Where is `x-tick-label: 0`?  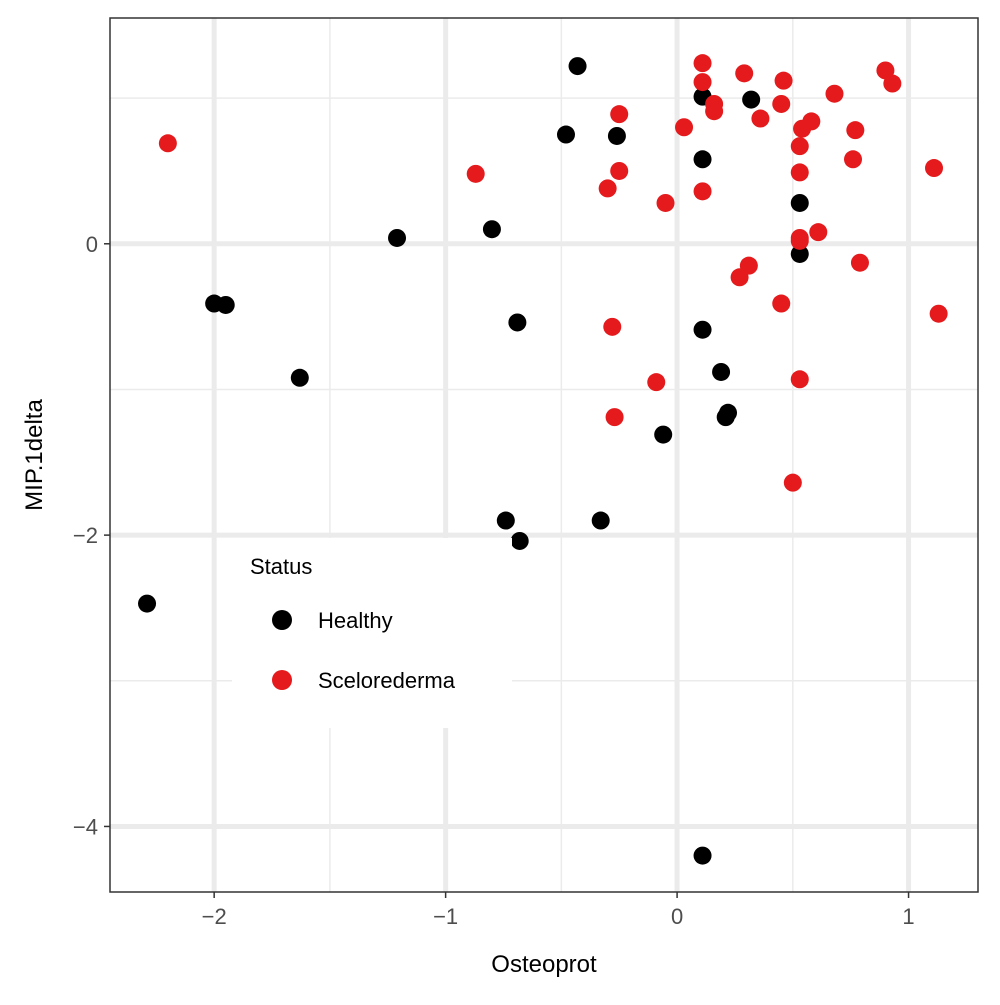
x-tick-label: 0 is located at coordinates (677, 916).